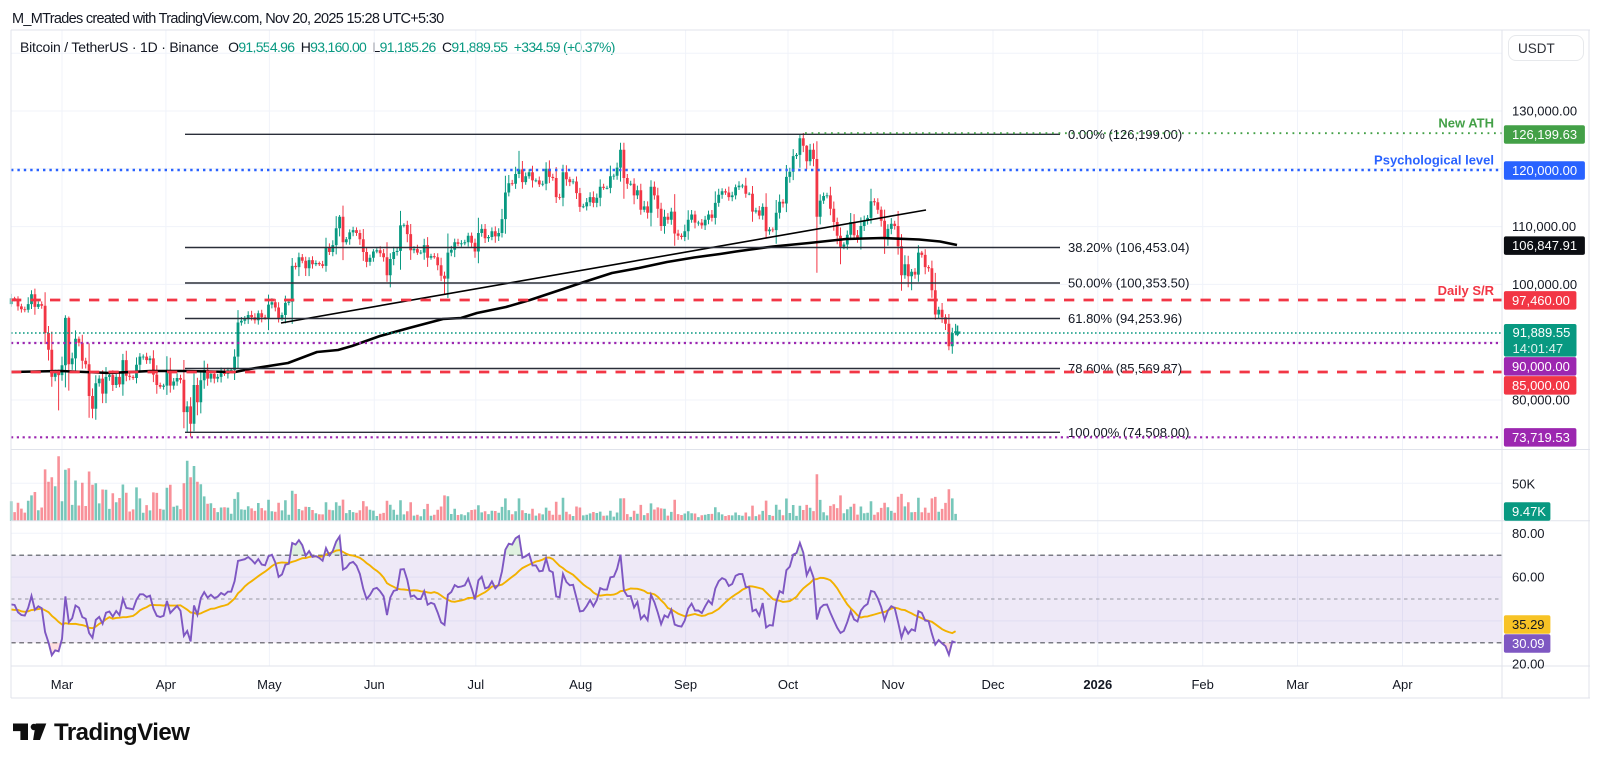 The image size is (1600, 766). Describe the element at coordinates (1528, 577) in the screenshot. I see `svg-text: 60.00` at that location.